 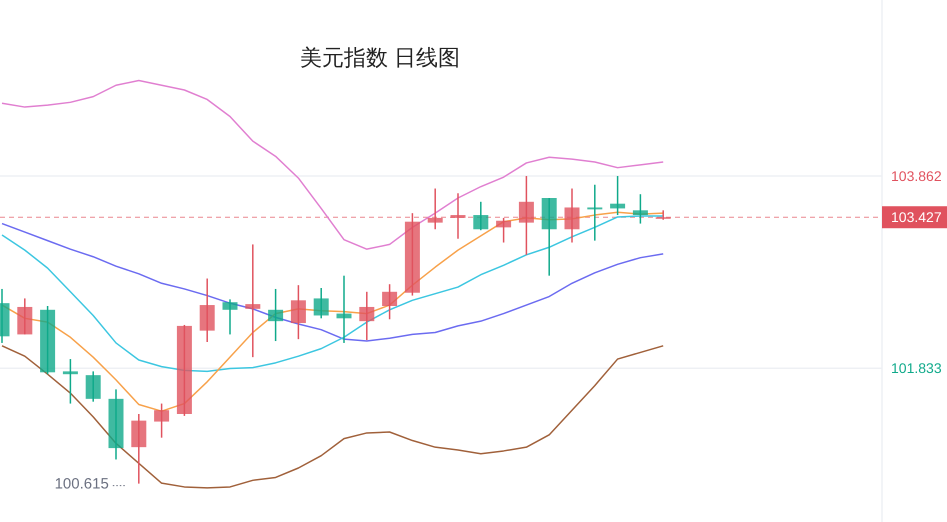 What do you see at coordinates (916, 217) in the screenshot?
I see `ref-line-label: 103.427` at bounding box center [916, 217].